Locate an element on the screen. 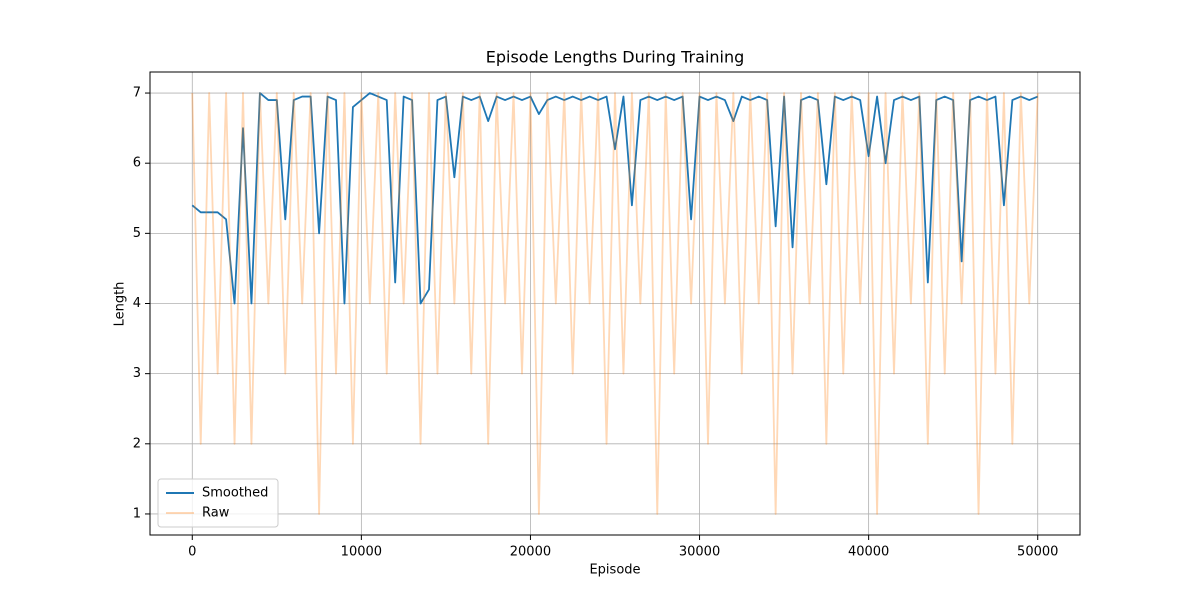  legend-label: Smoothed is located at coordinates (235, 493).